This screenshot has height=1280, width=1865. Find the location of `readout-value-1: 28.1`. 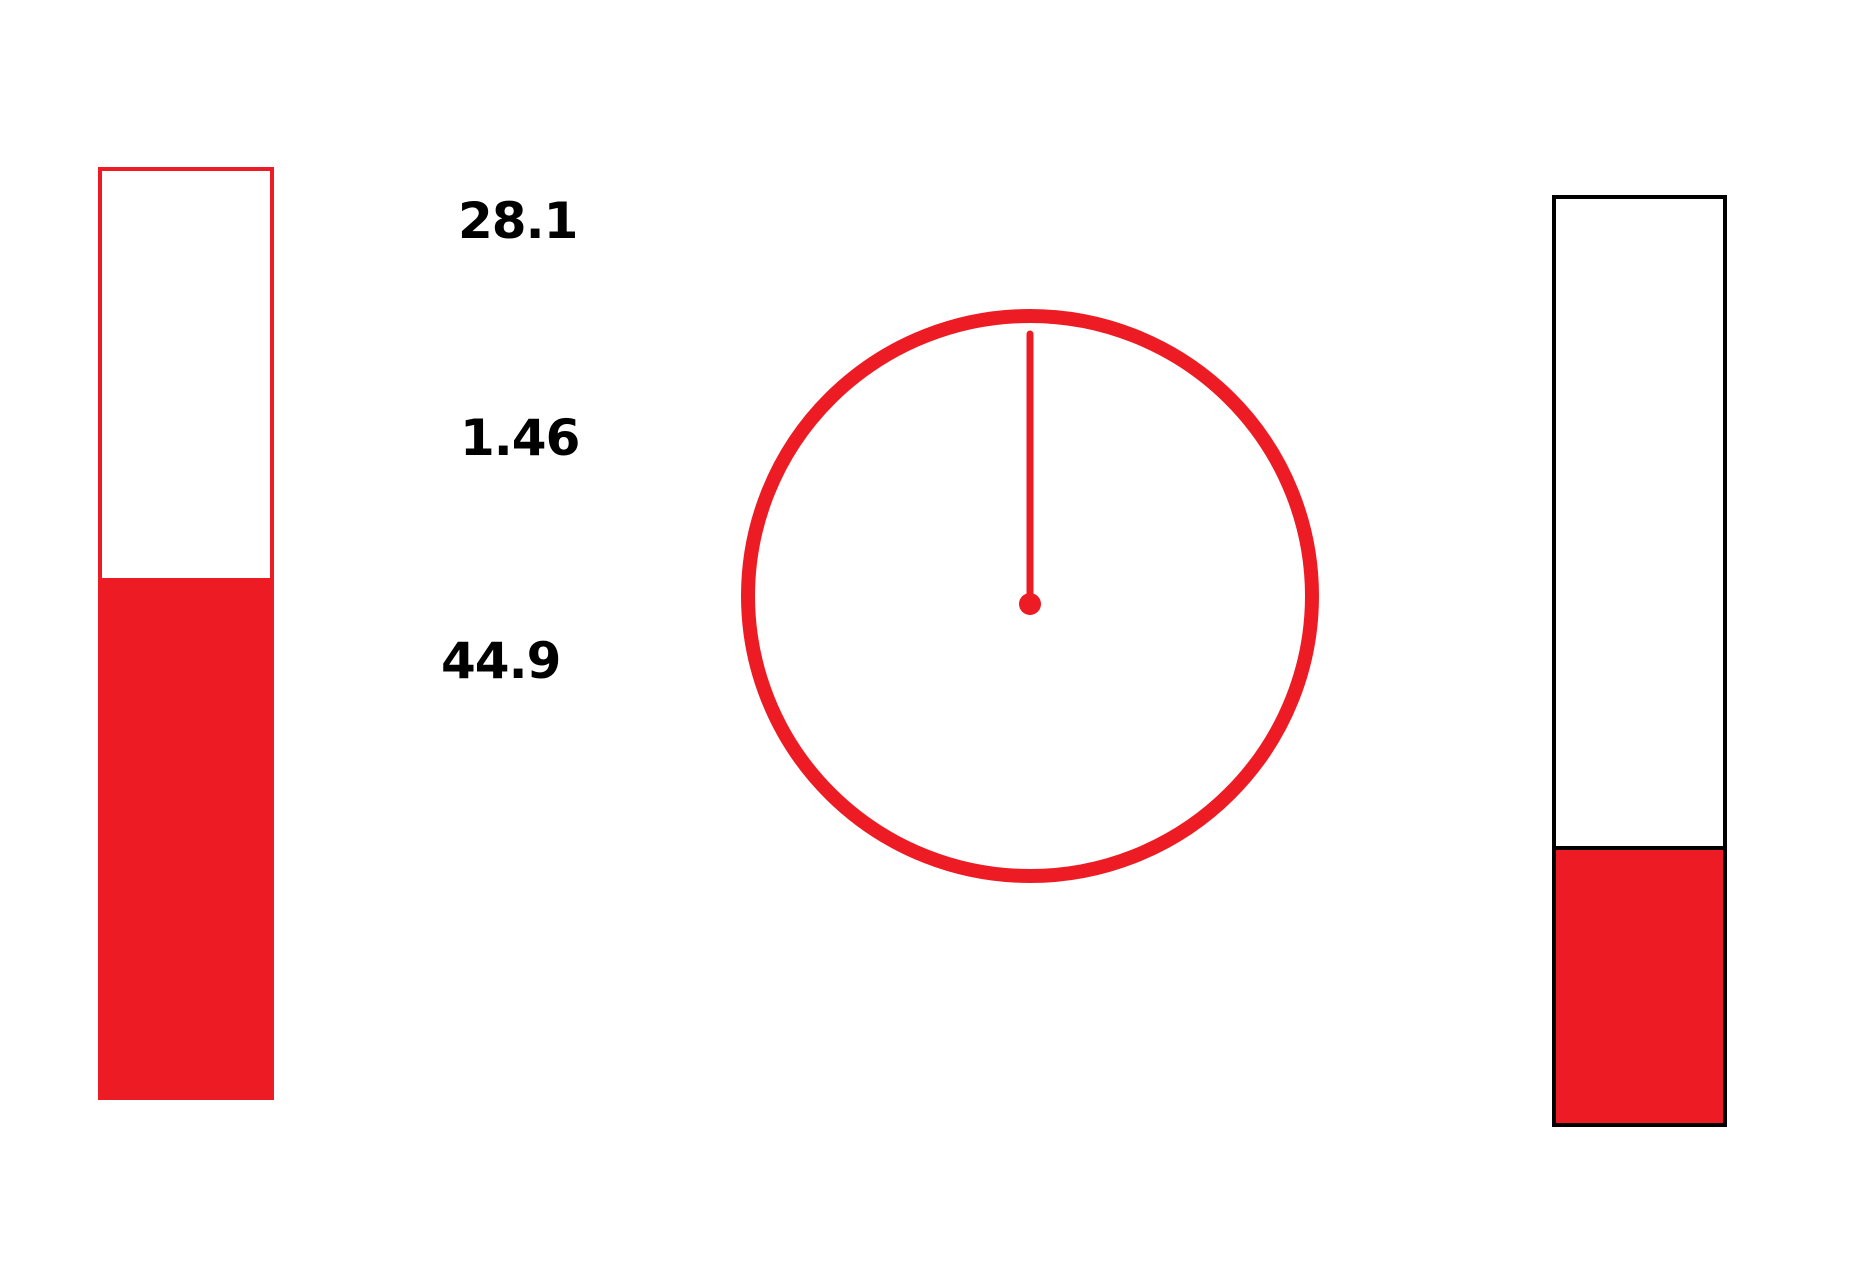

readout-value-1: 28.1 is located at coordinates (518, 221).